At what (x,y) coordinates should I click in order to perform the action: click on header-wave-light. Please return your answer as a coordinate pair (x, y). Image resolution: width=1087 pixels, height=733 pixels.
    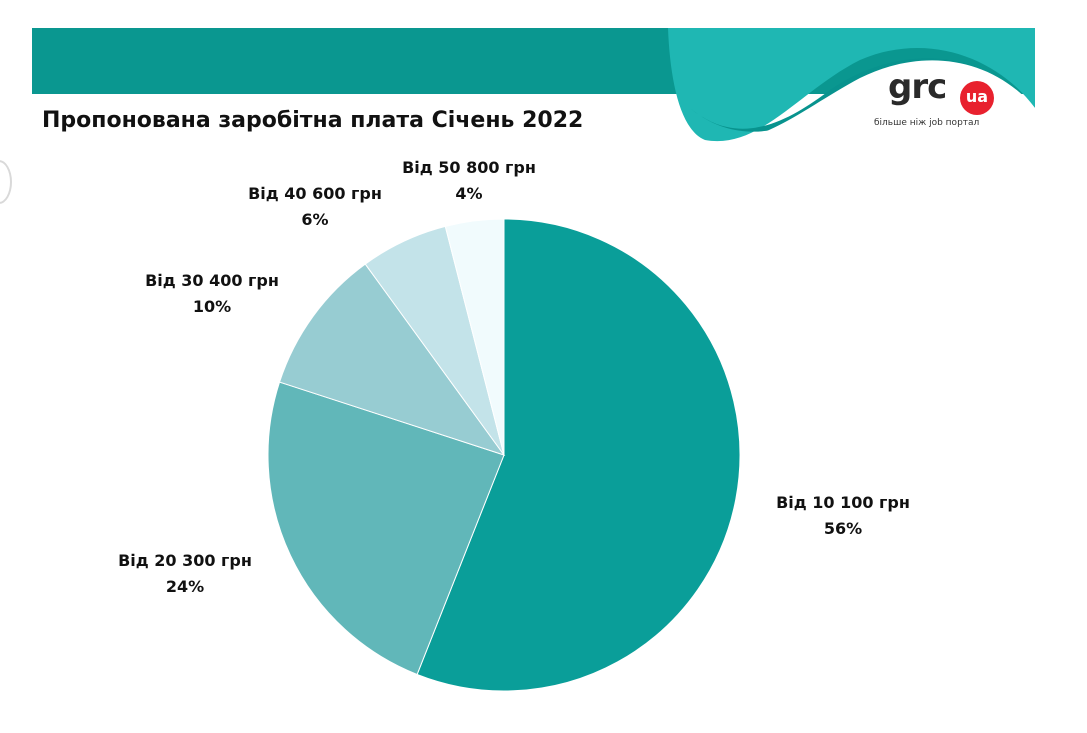
    Looking at the image, I should click on (851, 85).